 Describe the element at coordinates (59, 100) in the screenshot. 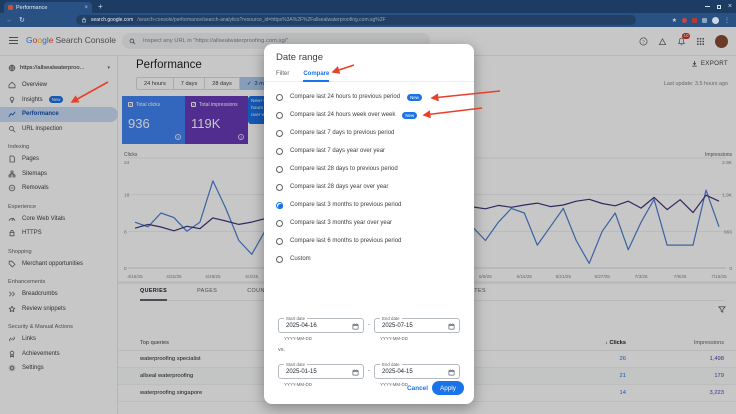

I see `sidebar-item-insights: Insights New` at that location.